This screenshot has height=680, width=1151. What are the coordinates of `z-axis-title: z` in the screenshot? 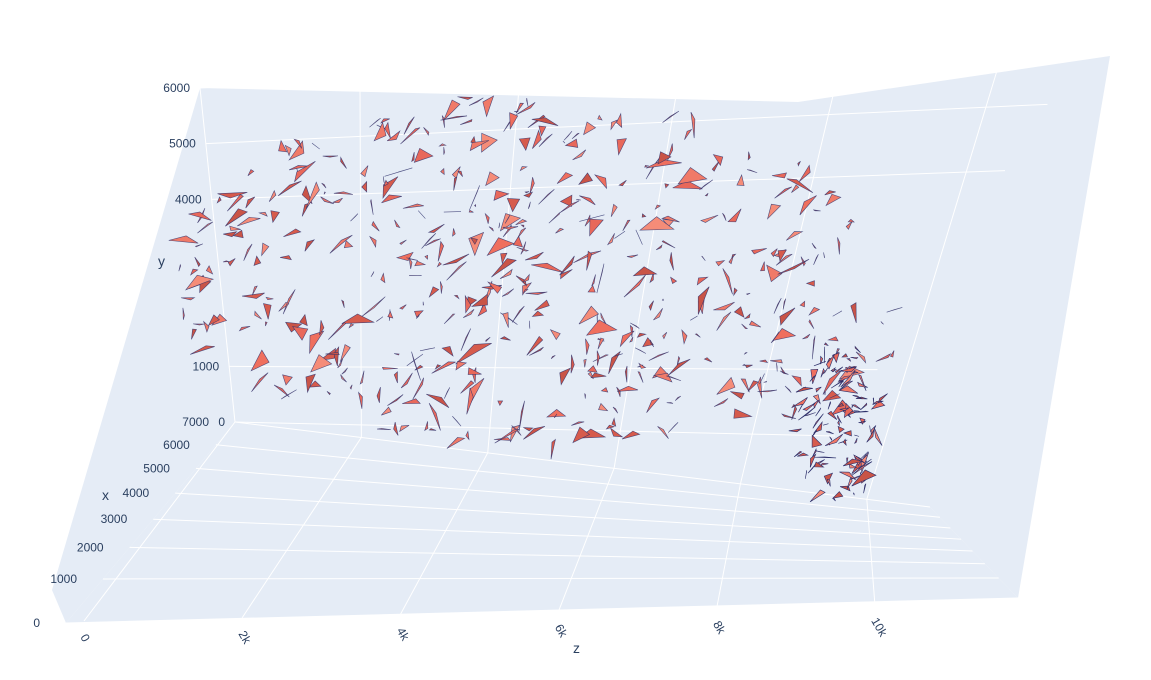 It's located at (576, 648).